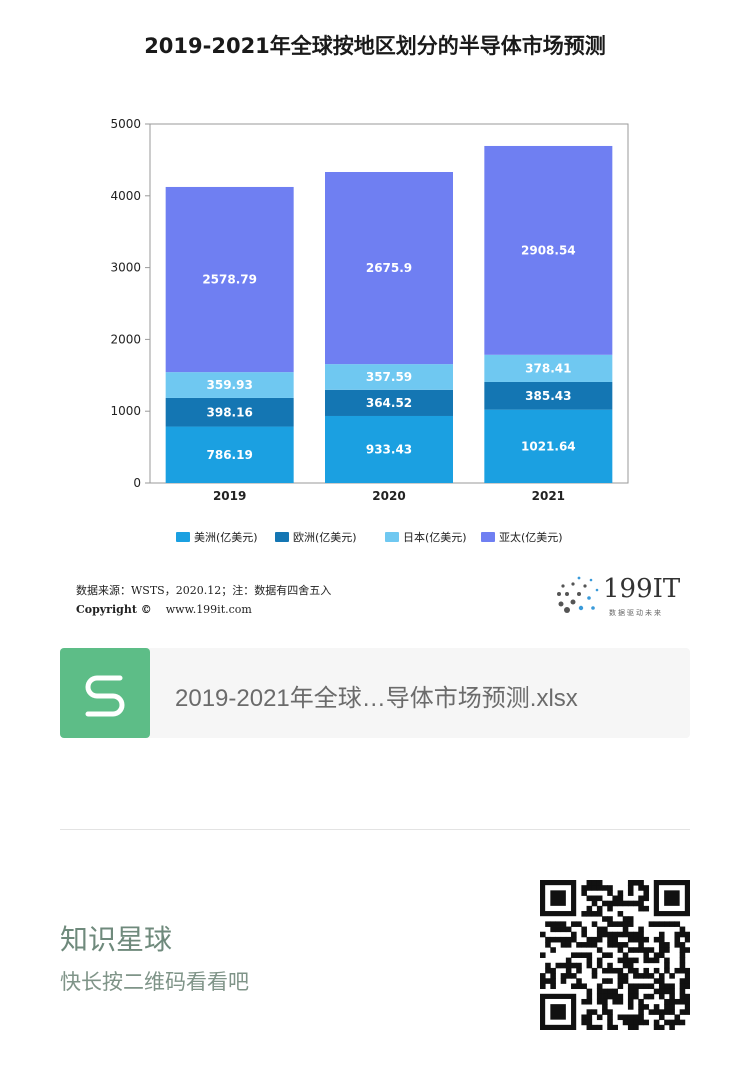  I want to click on data-label: 786.19, so click(230, 455).